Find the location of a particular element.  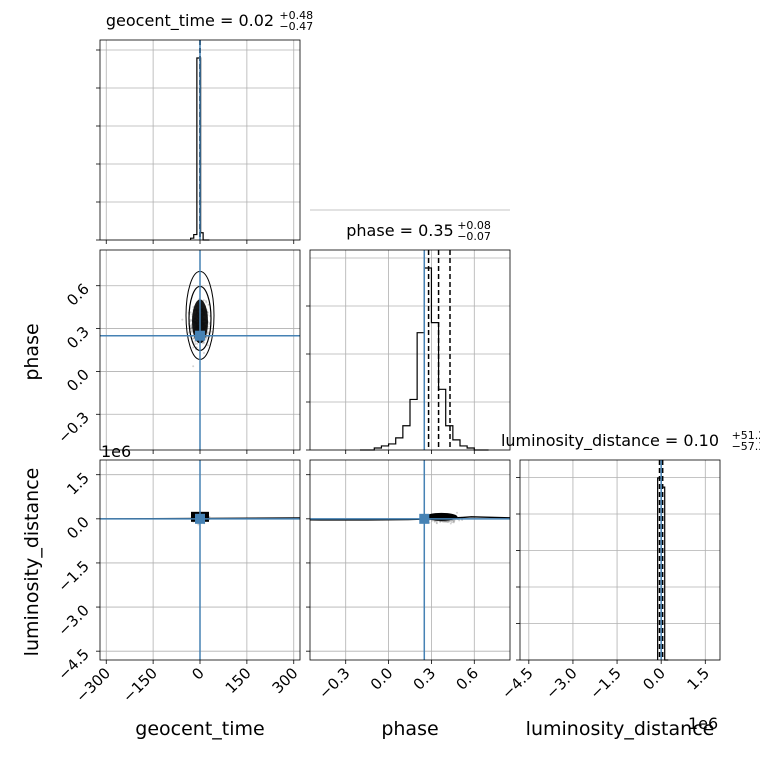

xlabel-geocent-time: geocent_time is located at coordinates (199, 729).